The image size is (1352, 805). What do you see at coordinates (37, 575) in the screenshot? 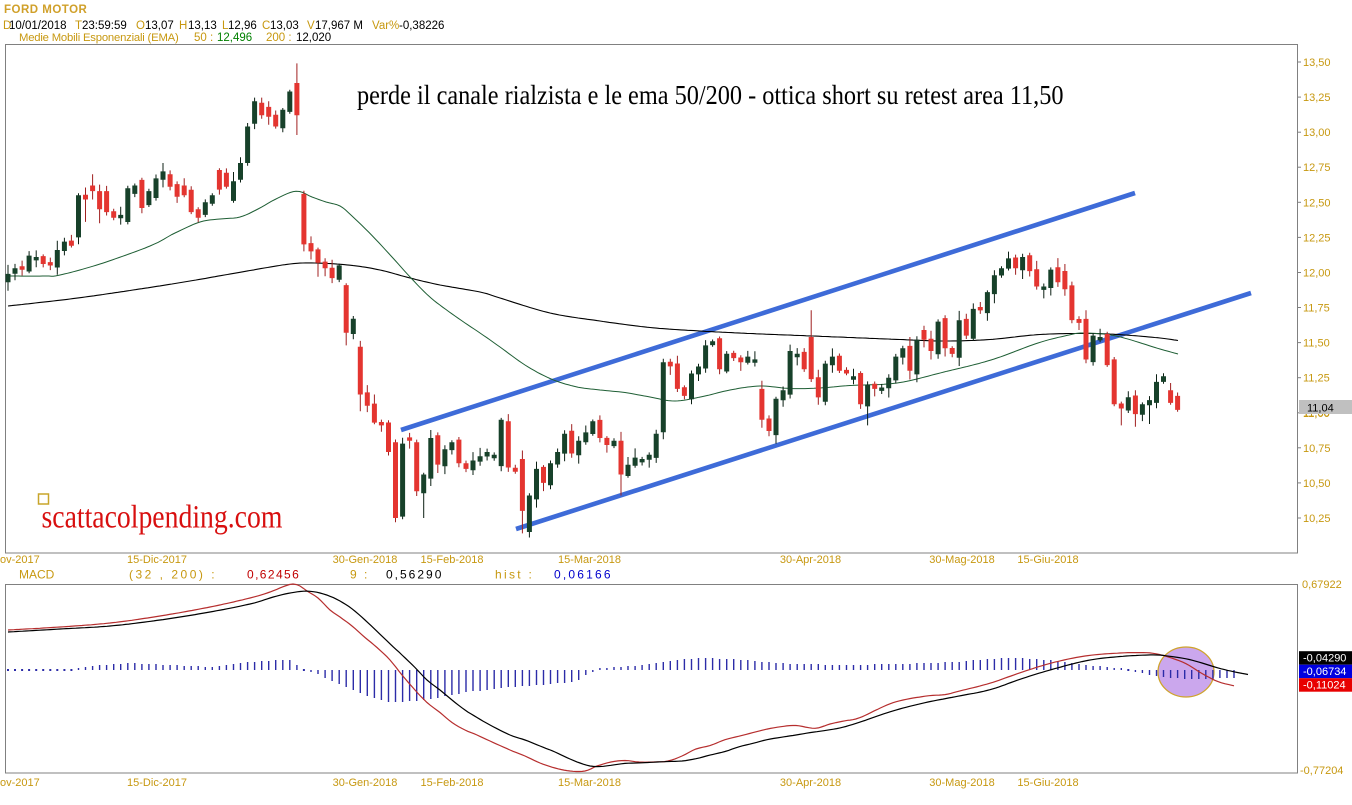
I see `svg-text: MACD` at bounding box center [37, 575].